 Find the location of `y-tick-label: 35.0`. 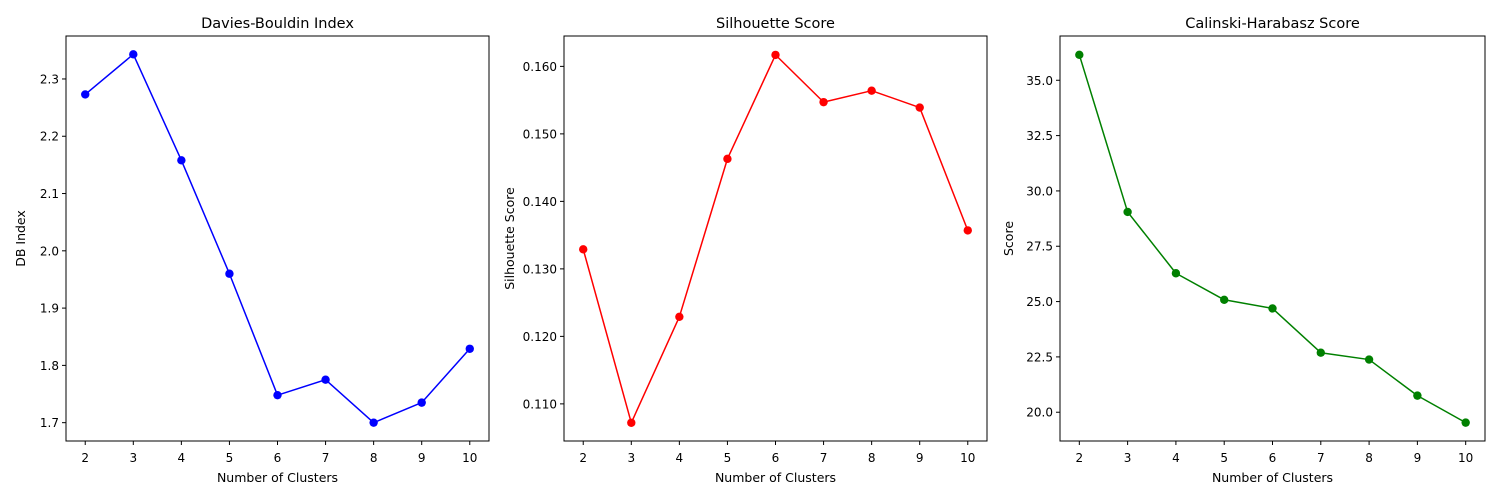

y-tick-label: 35.0 is located at coordinates (1039, 81).